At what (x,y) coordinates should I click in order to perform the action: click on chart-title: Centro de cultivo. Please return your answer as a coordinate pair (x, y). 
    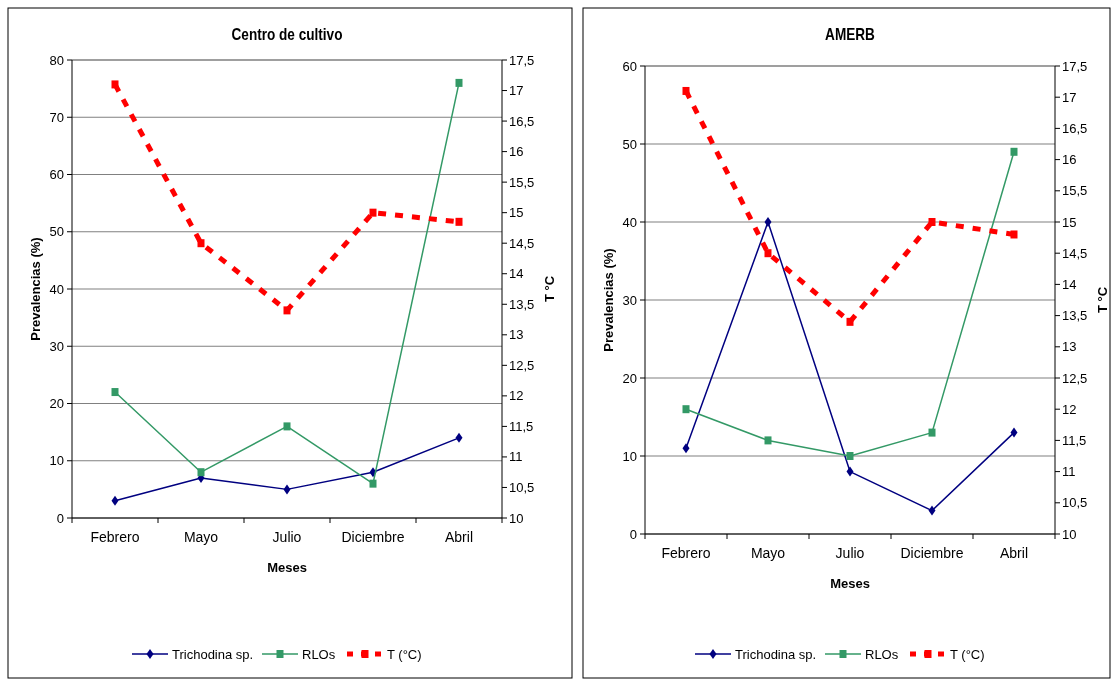
    Looking at the image, I should click on (287, 34).